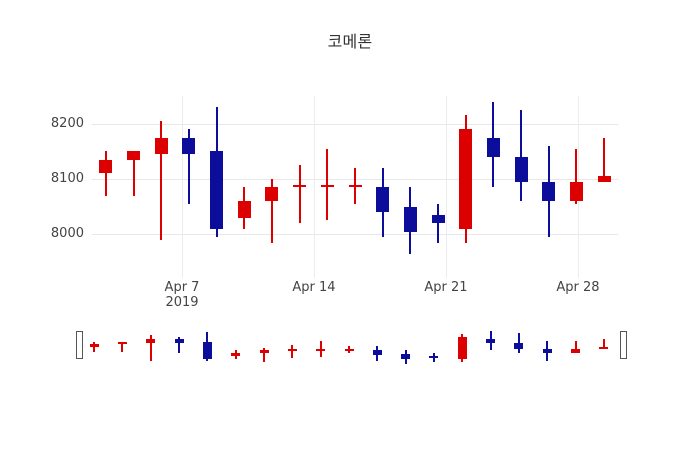 This screenshot has height=450, width=700. Describe the element at coordinates (182, 295) in the screenshot. I see `x-axis-tick-label: Apr 7 2019` at that location.